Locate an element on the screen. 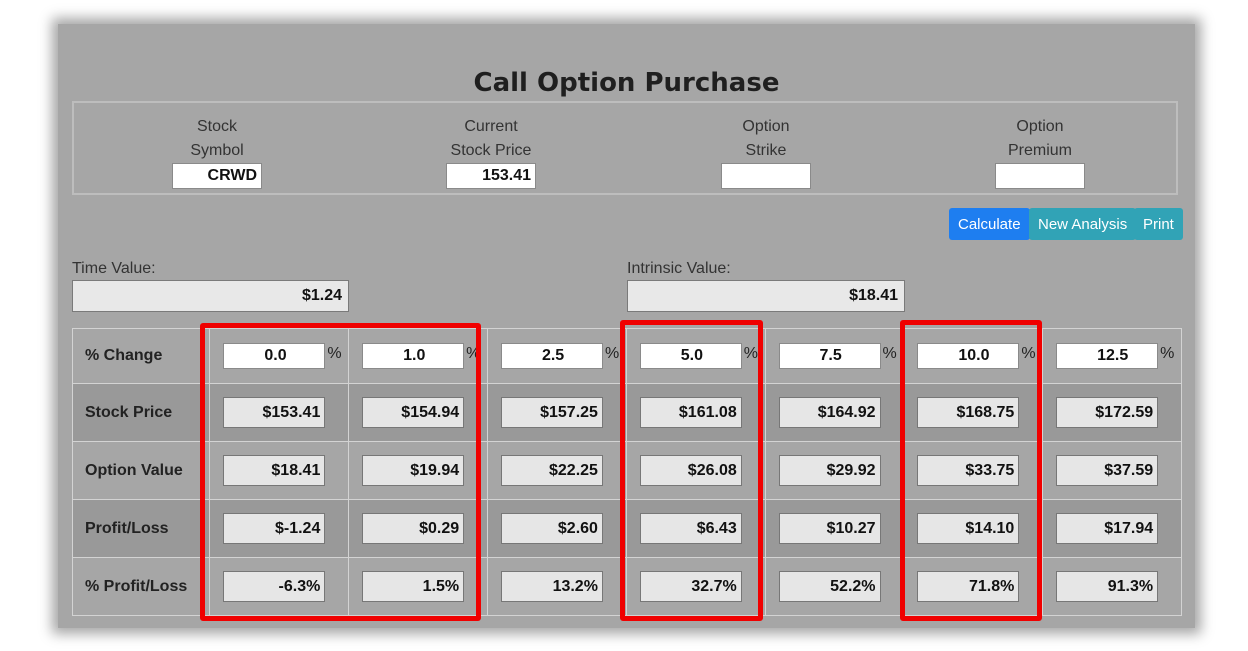 The height and width of the screenshot is (651, 1248). option-value-cell: $29.92 is located at coordinates (834, 470).